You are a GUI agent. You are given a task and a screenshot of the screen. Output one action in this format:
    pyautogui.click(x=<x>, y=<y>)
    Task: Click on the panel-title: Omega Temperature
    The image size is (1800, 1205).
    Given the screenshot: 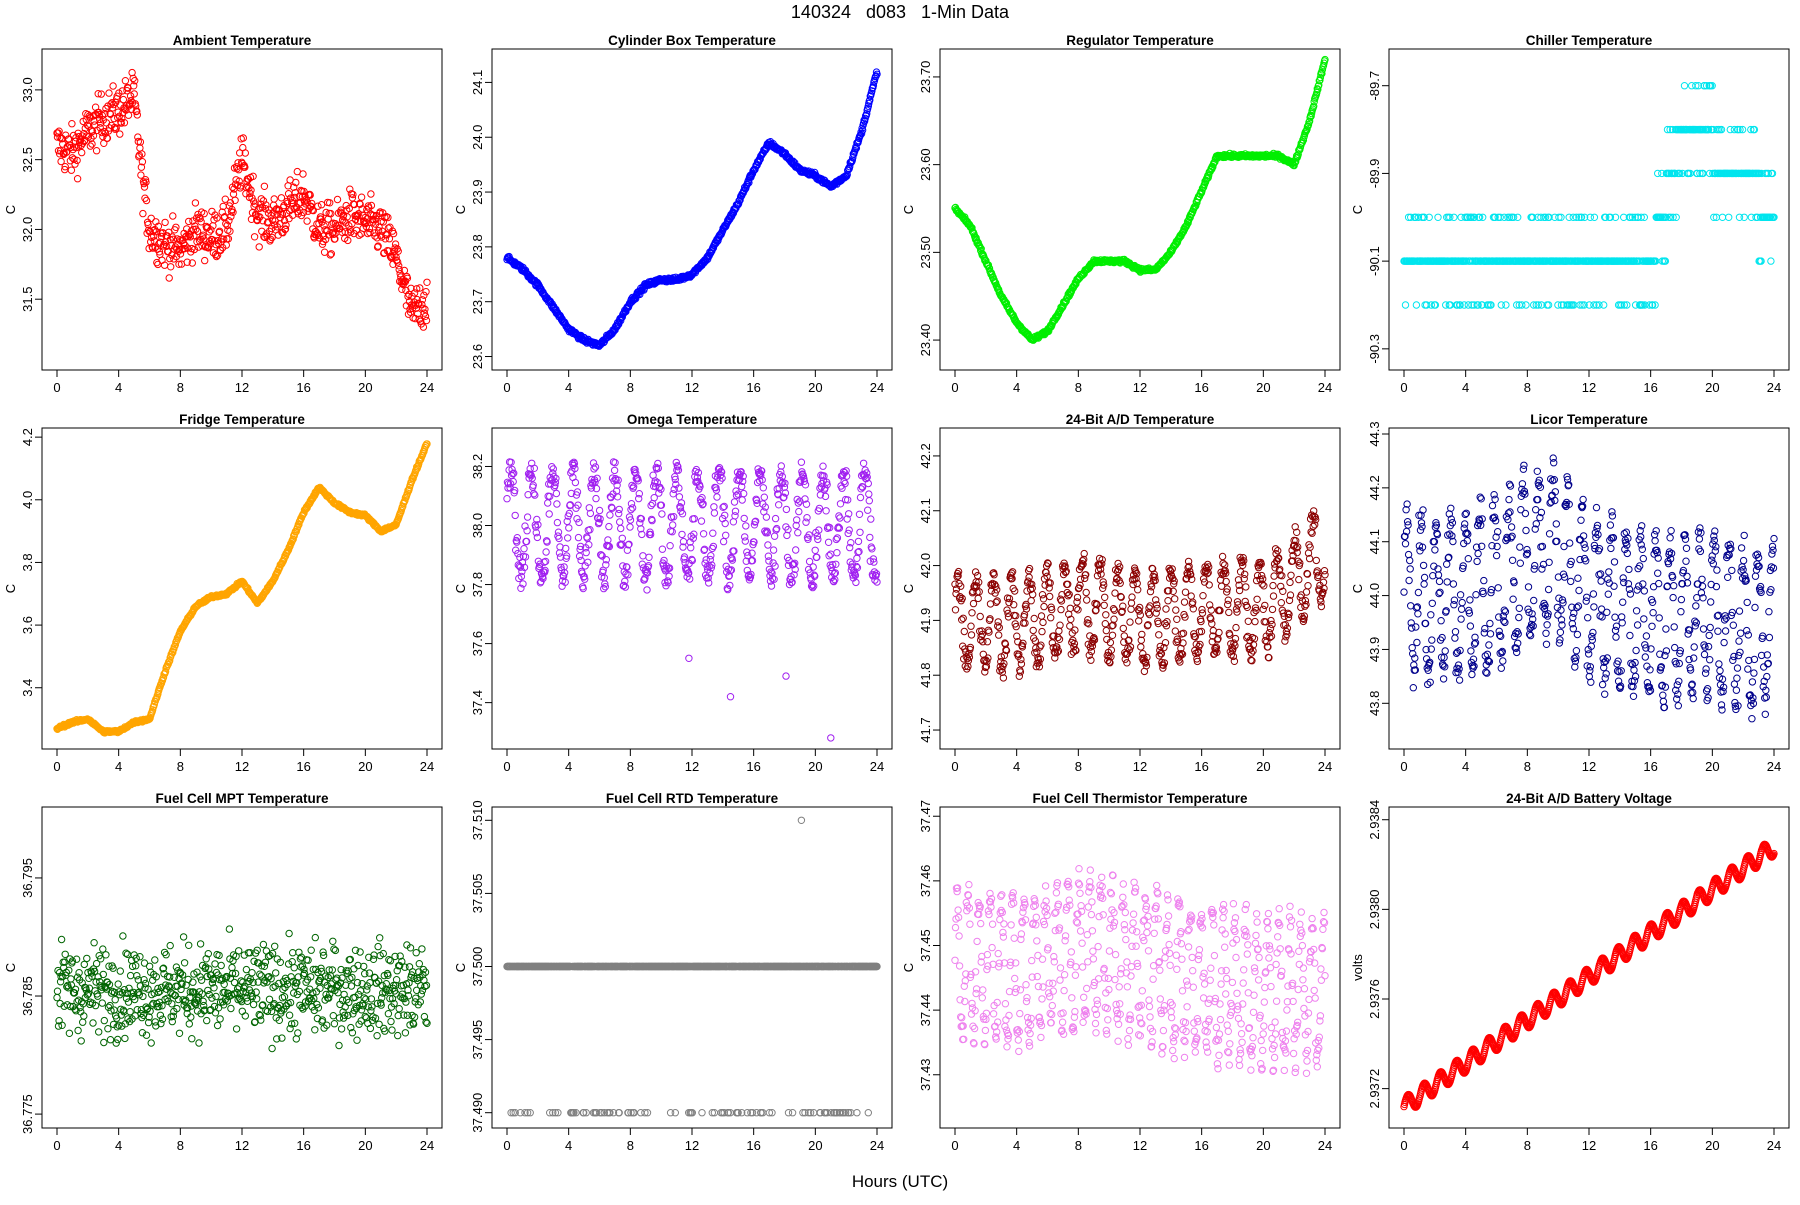 What is the action you would take?
    pyautogui.click(x=692, y=419)
    